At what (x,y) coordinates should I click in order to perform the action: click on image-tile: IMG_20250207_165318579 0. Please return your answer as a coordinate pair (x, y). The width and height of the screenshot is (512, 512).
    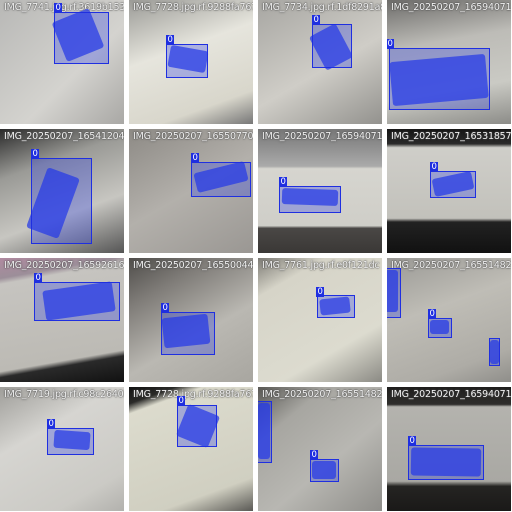
    Looking at the image, I should click on (449, 191).